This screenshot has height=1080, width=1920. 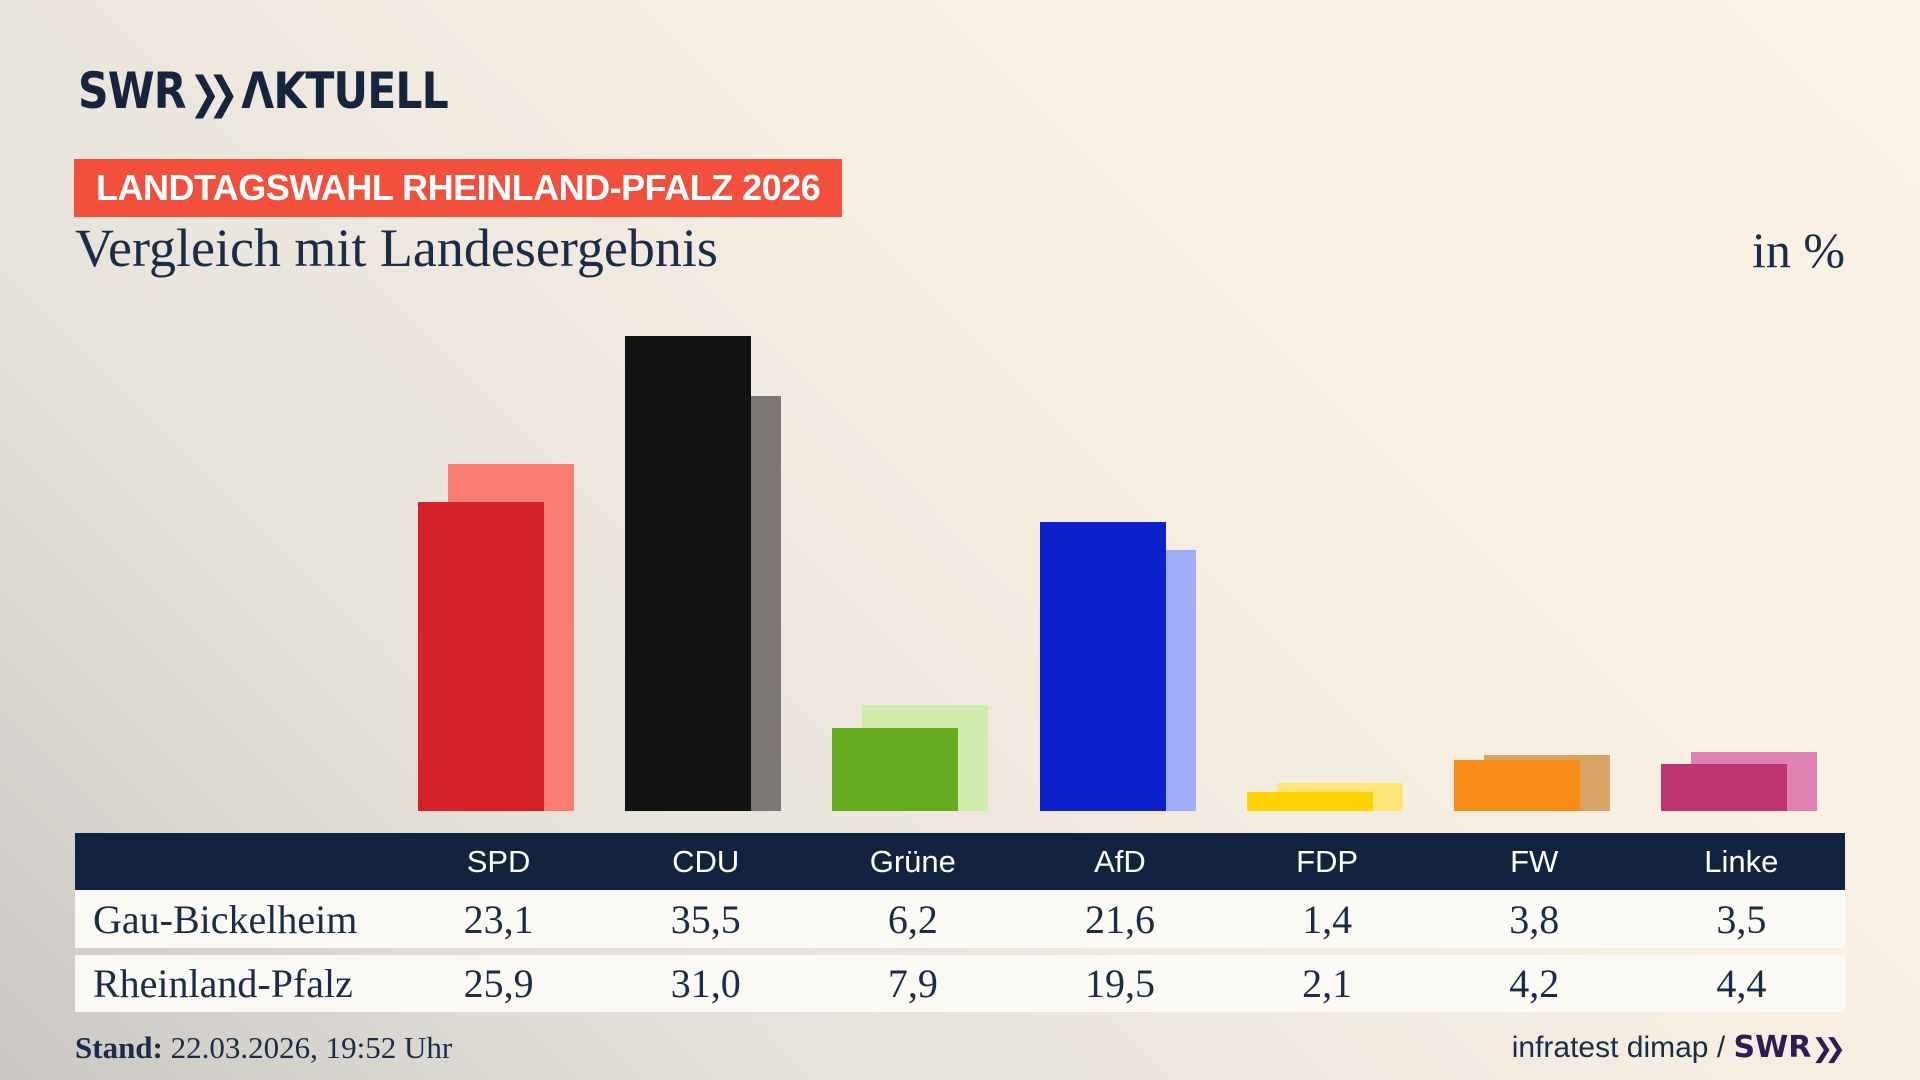 I want to click on header-cell-spd: SPD, so click(x=498, y=861).